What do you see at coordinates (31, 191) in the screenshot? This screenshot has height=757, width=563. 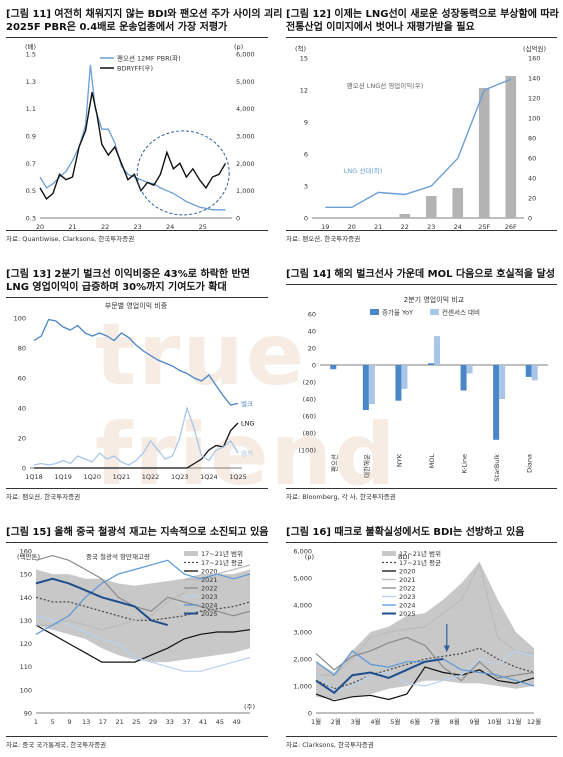 I see `left-tick-label: 0.5` at bounding box center [31, 191].